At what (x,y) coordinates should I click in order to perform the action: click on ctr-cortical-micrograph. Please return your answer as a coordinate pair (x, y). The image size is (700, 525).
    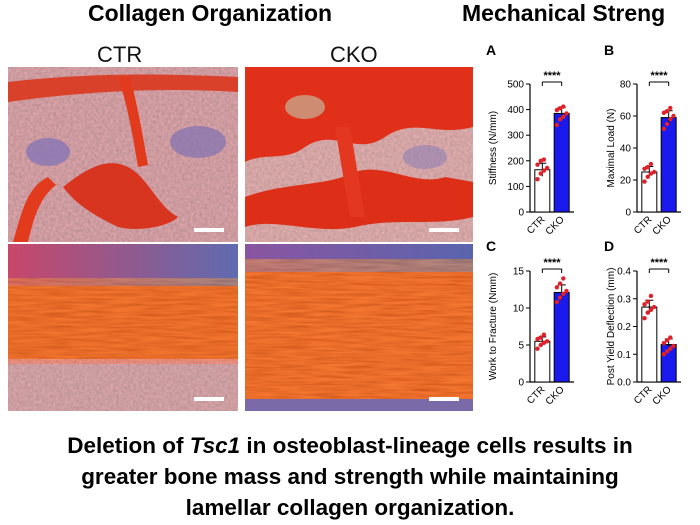
    Looking at the image, I should click on (123, 327).